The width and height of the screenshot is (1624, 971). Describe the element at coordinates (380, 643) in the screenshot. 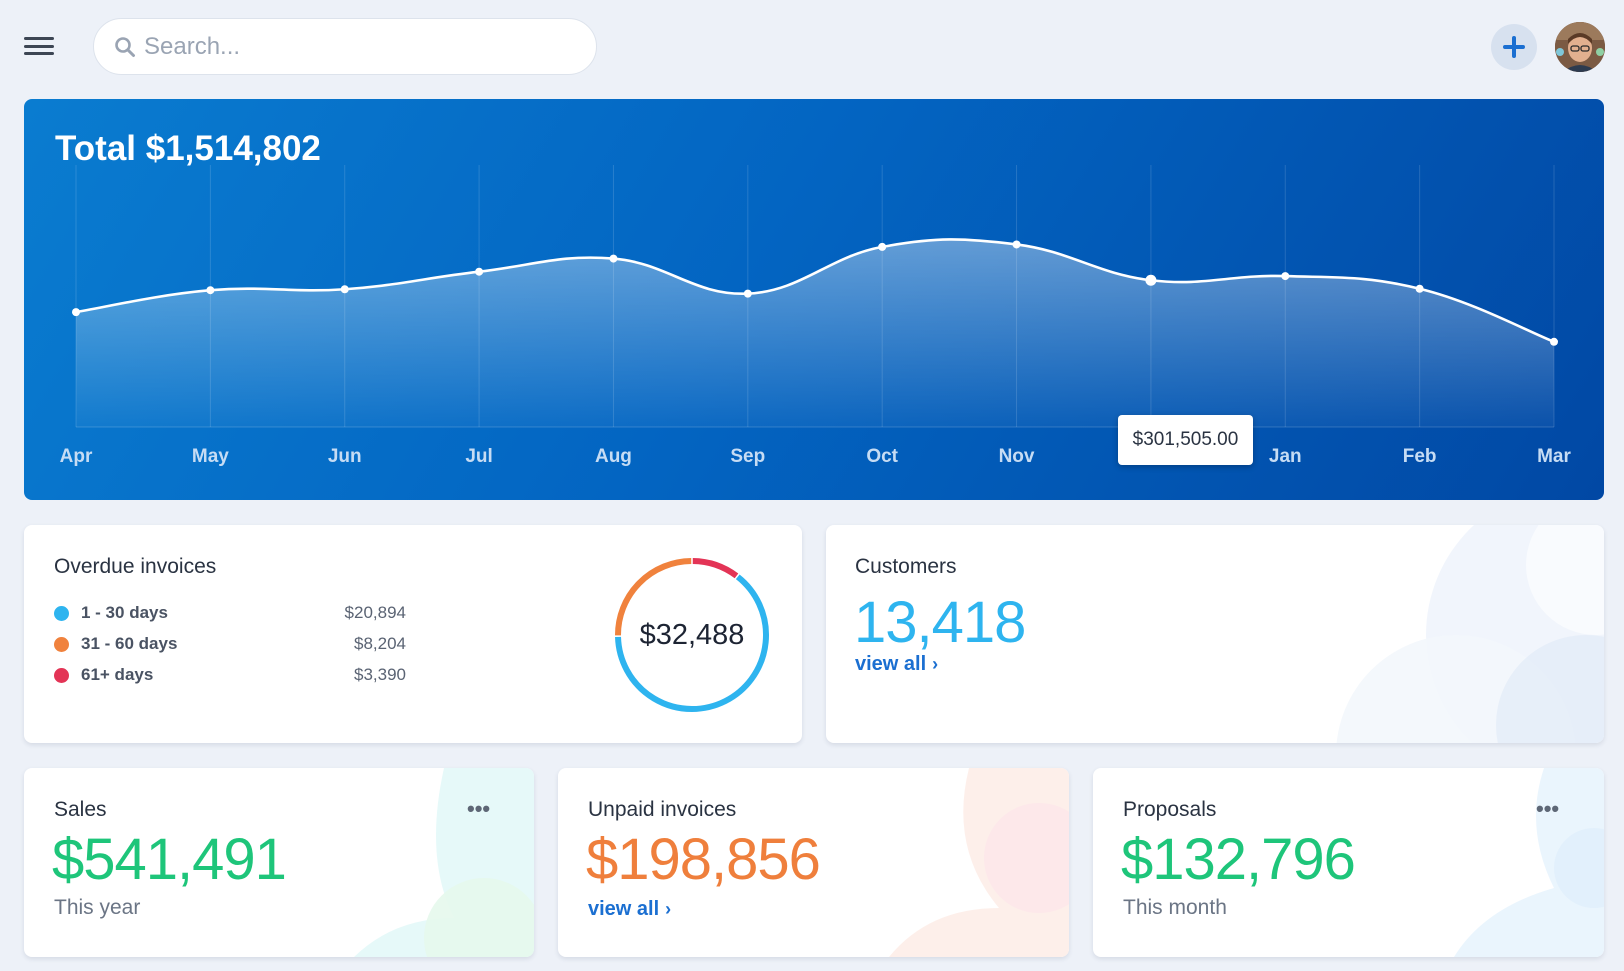

I see `legend-amount: $8,204` at that location.